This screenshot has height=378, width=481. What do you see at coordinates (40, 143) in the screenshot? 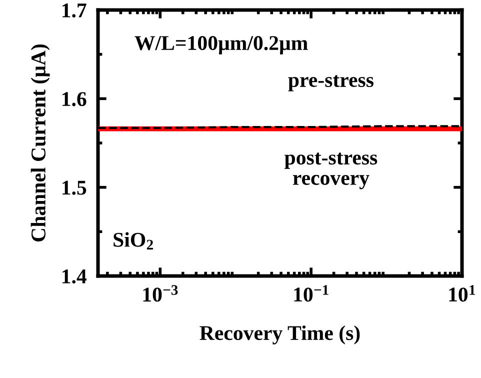
I see `y-axis-title: Channel Current (μA)` at bounding box center [40, 143].